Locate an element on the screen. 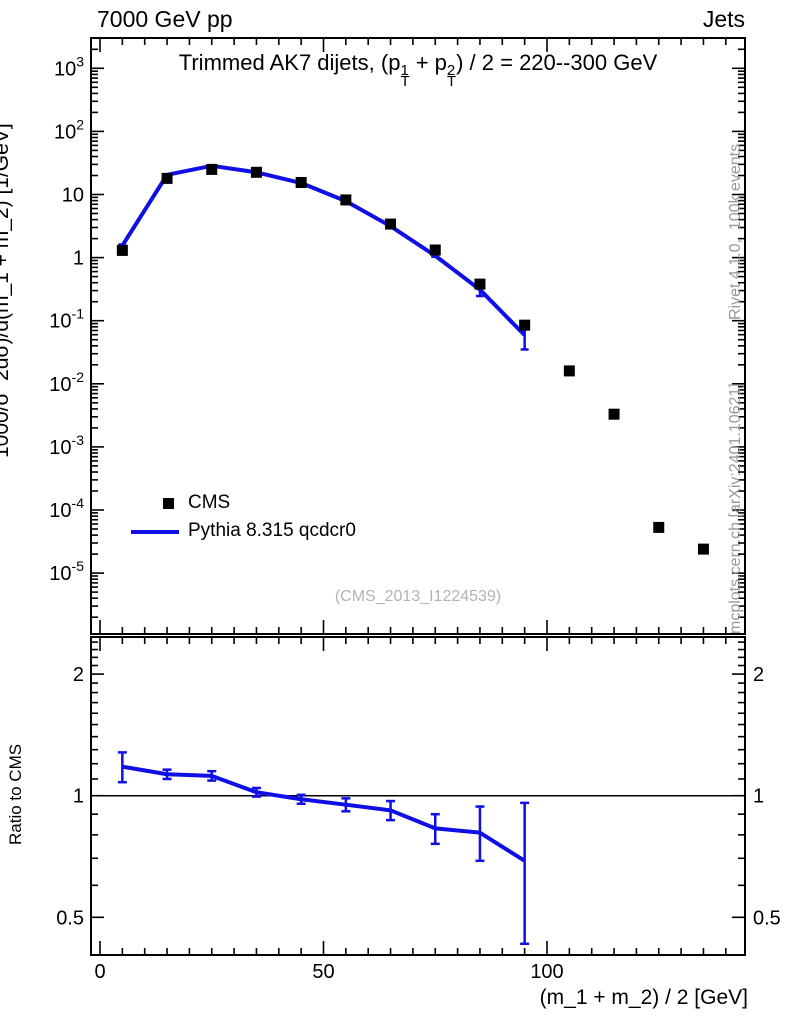 The width and height of the screenshot is (786, 1024). svg-text: 10² is located at coordinates (69, 129).